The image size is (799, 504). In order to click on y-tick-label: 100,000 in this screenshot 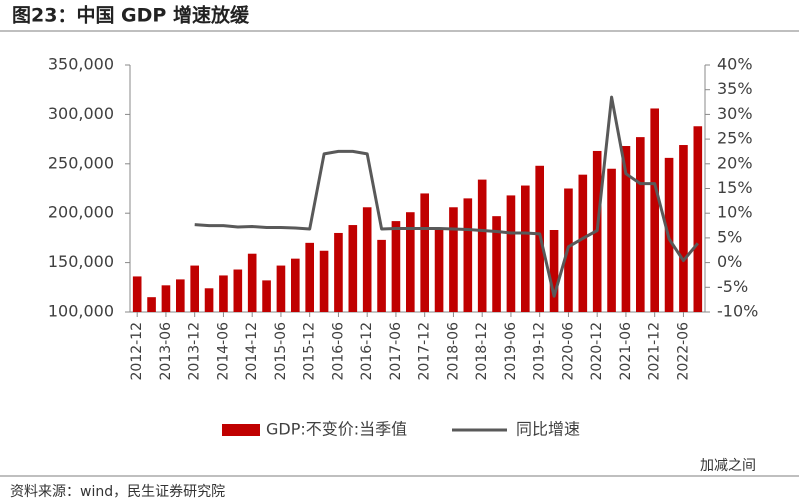, I will do `click(81, 311)`.